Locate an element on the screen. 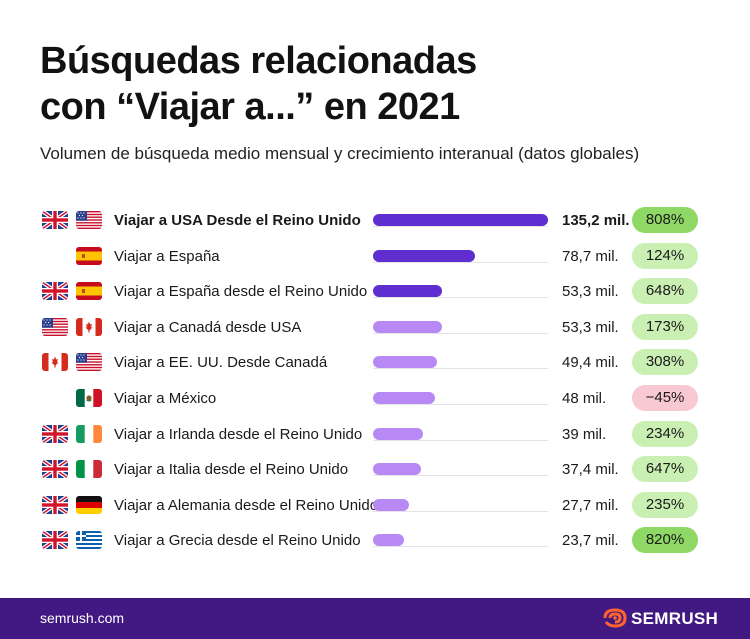  footer-bar: semrush.com SEMRUSH is located at coordinates (375, 618).